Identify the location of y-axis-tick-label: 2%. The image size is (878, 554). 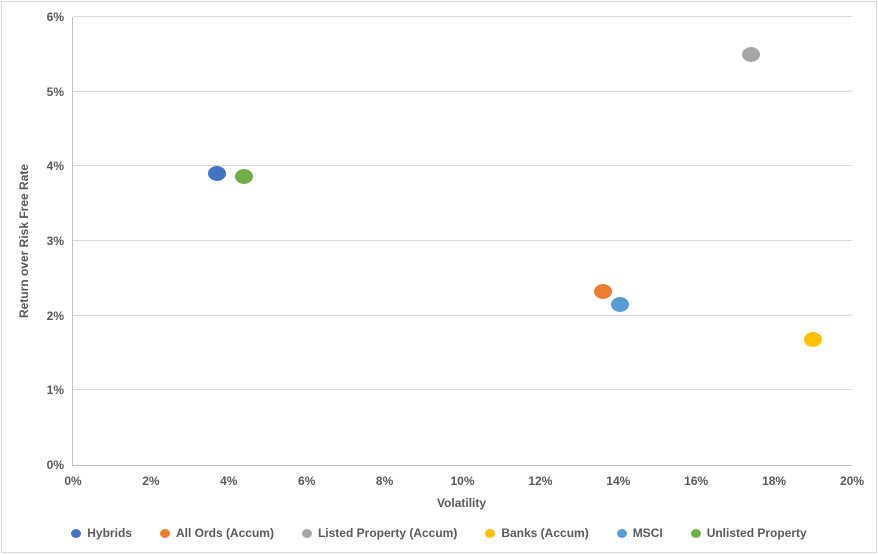
(55, 315).